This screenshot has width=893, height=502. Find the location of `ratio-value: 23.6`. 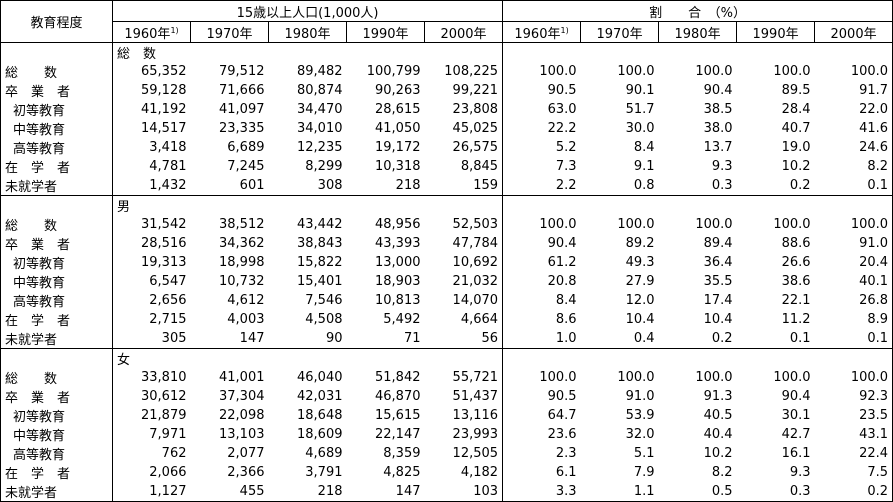

ratio-value: 23.6 is located at coordinates (562, 434).